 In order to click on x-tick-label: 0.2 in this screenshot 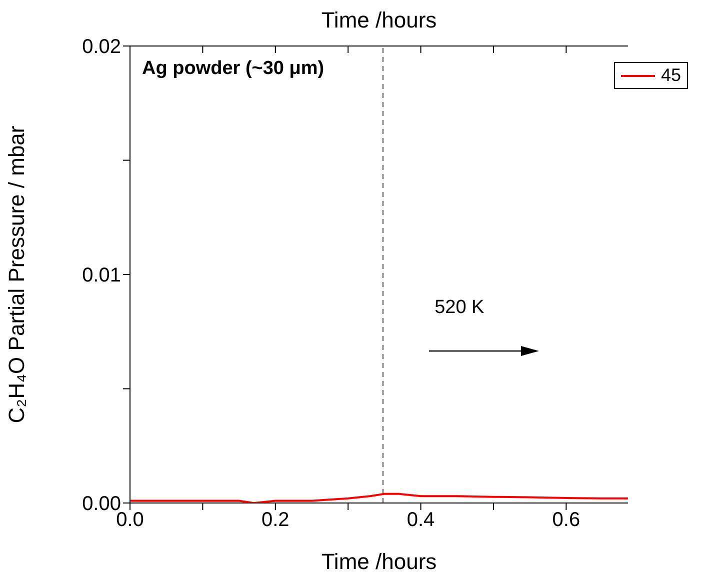, I will do `click(275, 520)`.